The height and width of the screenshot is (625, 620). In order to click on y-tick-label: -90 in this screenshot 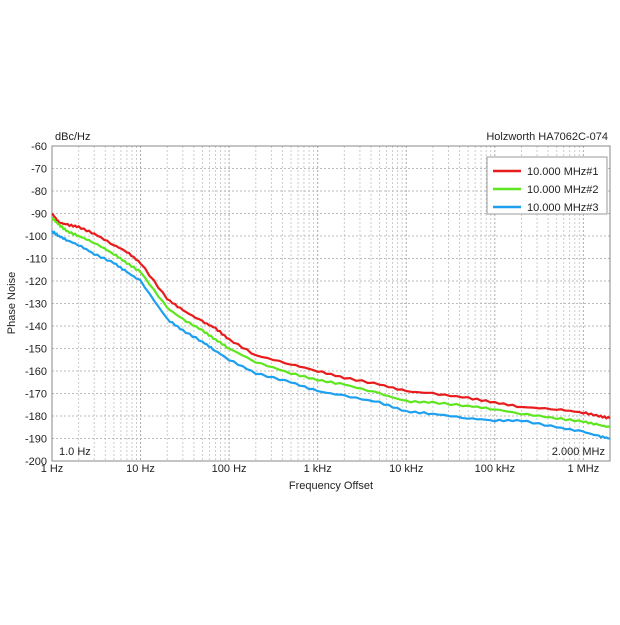, I will do `click(39, 215)`.